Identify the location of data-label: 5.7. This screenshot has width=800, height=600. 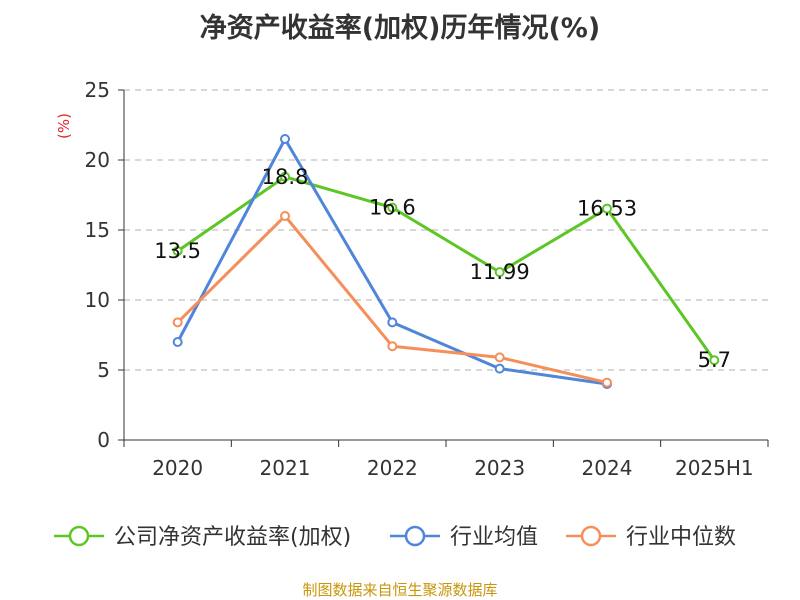
(714, 360).